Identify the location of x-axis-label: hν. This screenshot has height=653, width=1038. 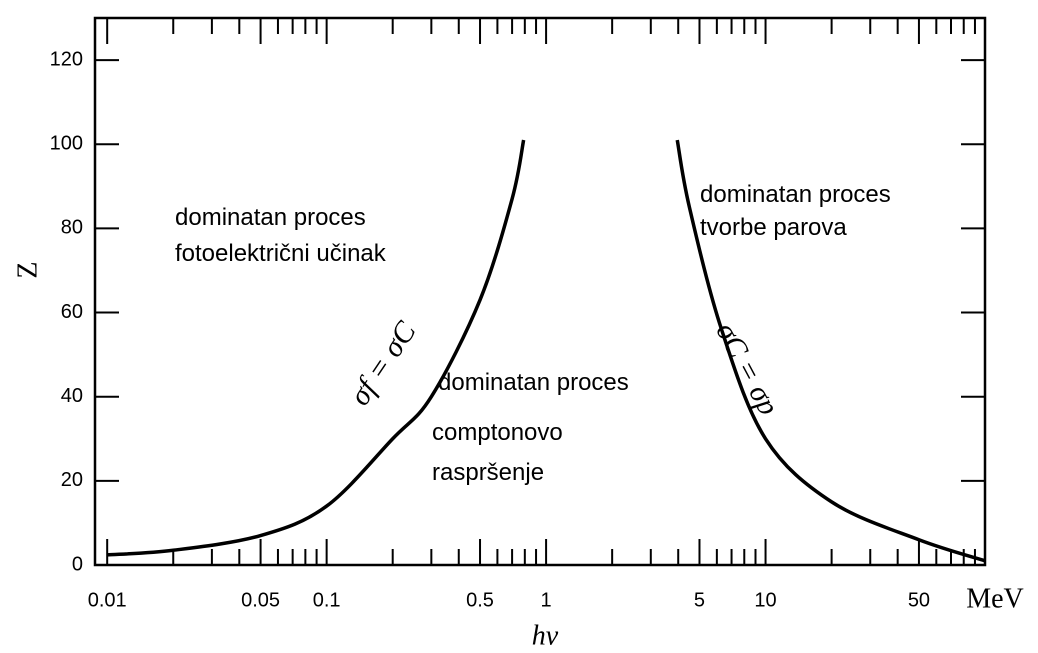
(545, 635).